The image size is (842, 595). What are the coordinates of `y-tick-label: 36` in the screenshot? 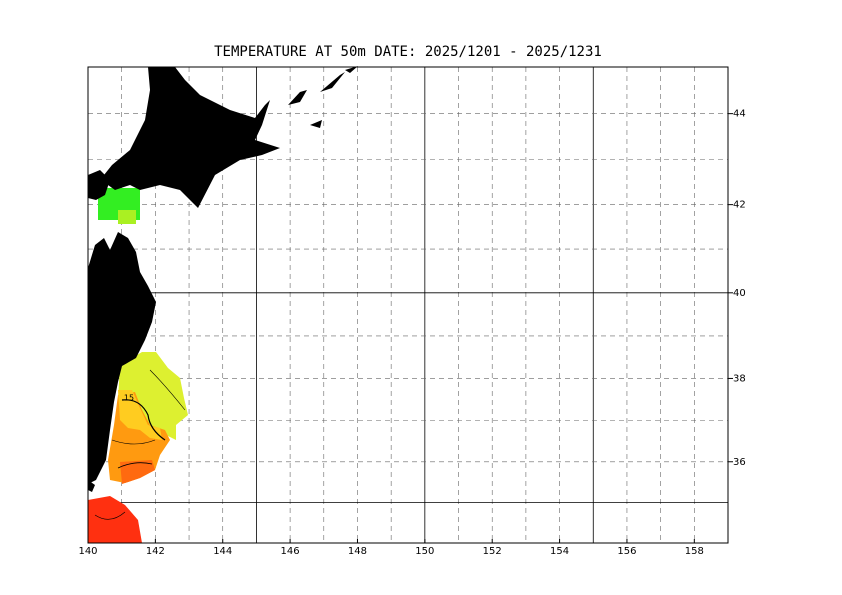 It's located at (739, 462).